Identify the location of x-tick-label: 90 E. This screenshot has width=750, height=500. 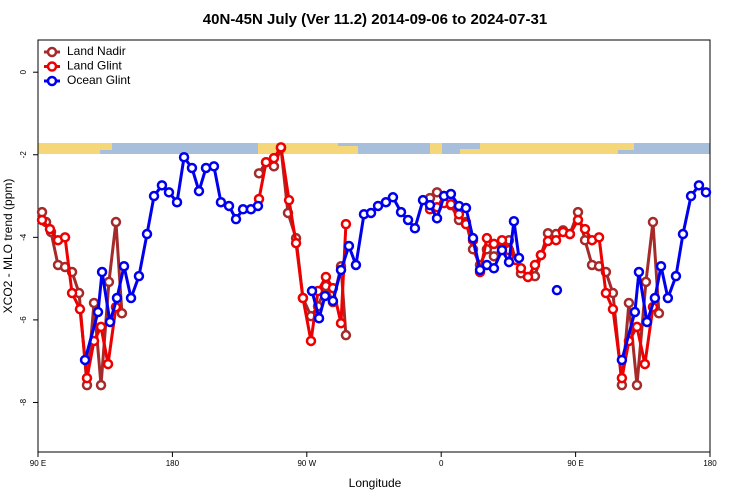
(38, 463).